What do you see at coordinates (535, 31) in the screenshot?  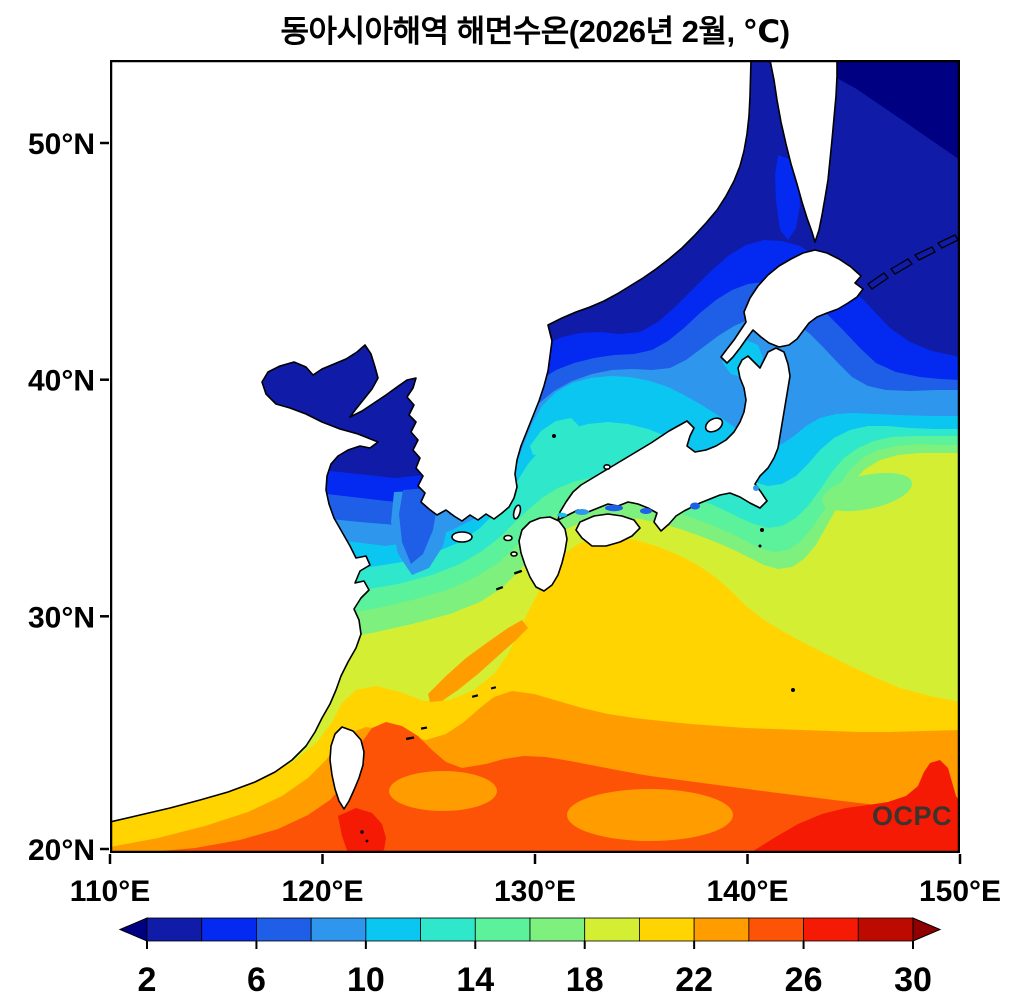 I see `map-title: 동아시아해역 해면수온(2026년 2월, ℃)` at bounding box center [535, 31].